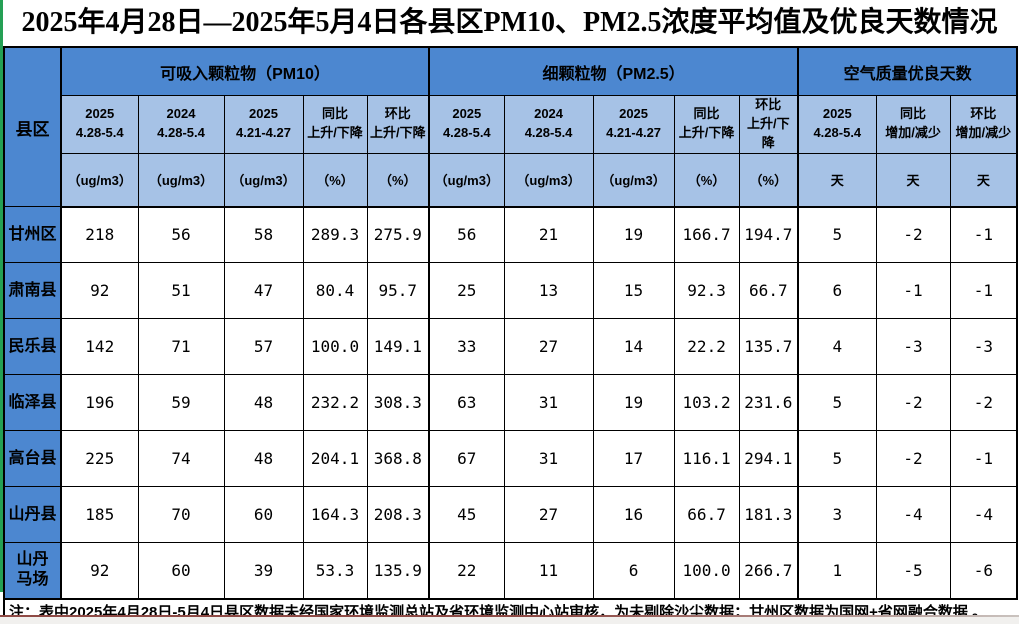  I want to click on data-cell: 204.1, so click(335, 459).